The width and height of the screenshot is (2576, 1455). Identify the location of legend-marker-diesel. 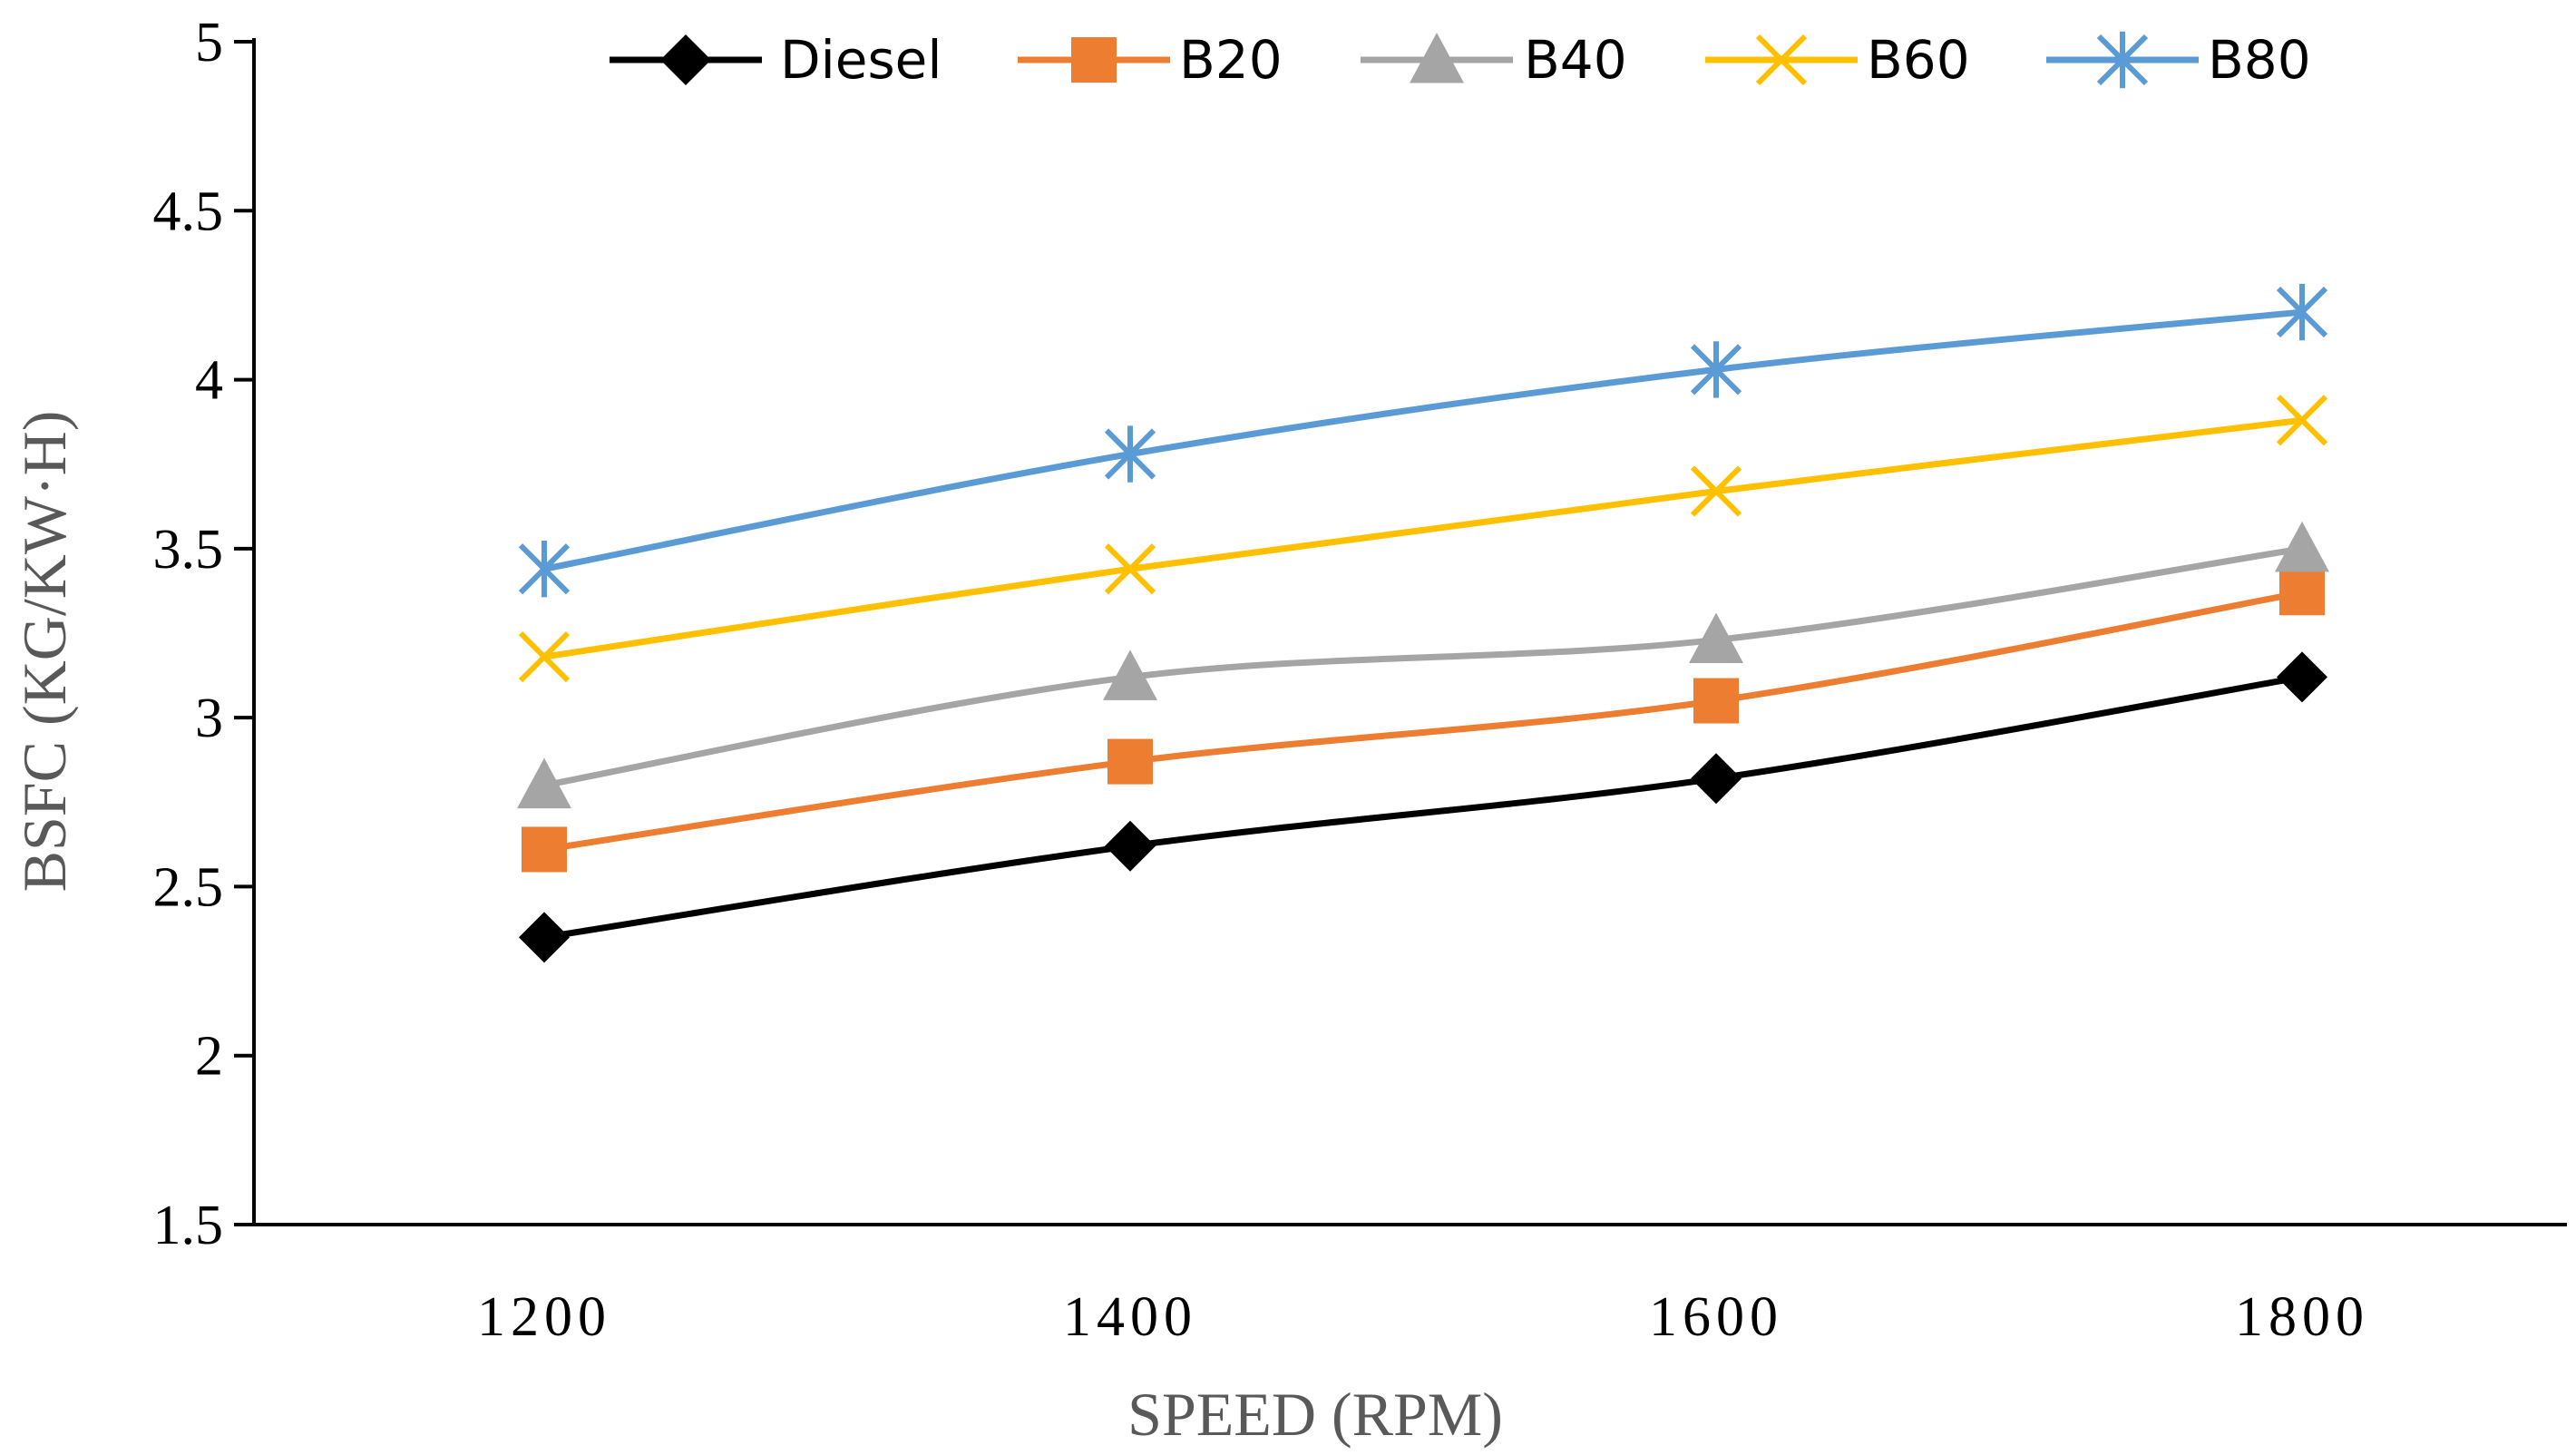
(685, 59).